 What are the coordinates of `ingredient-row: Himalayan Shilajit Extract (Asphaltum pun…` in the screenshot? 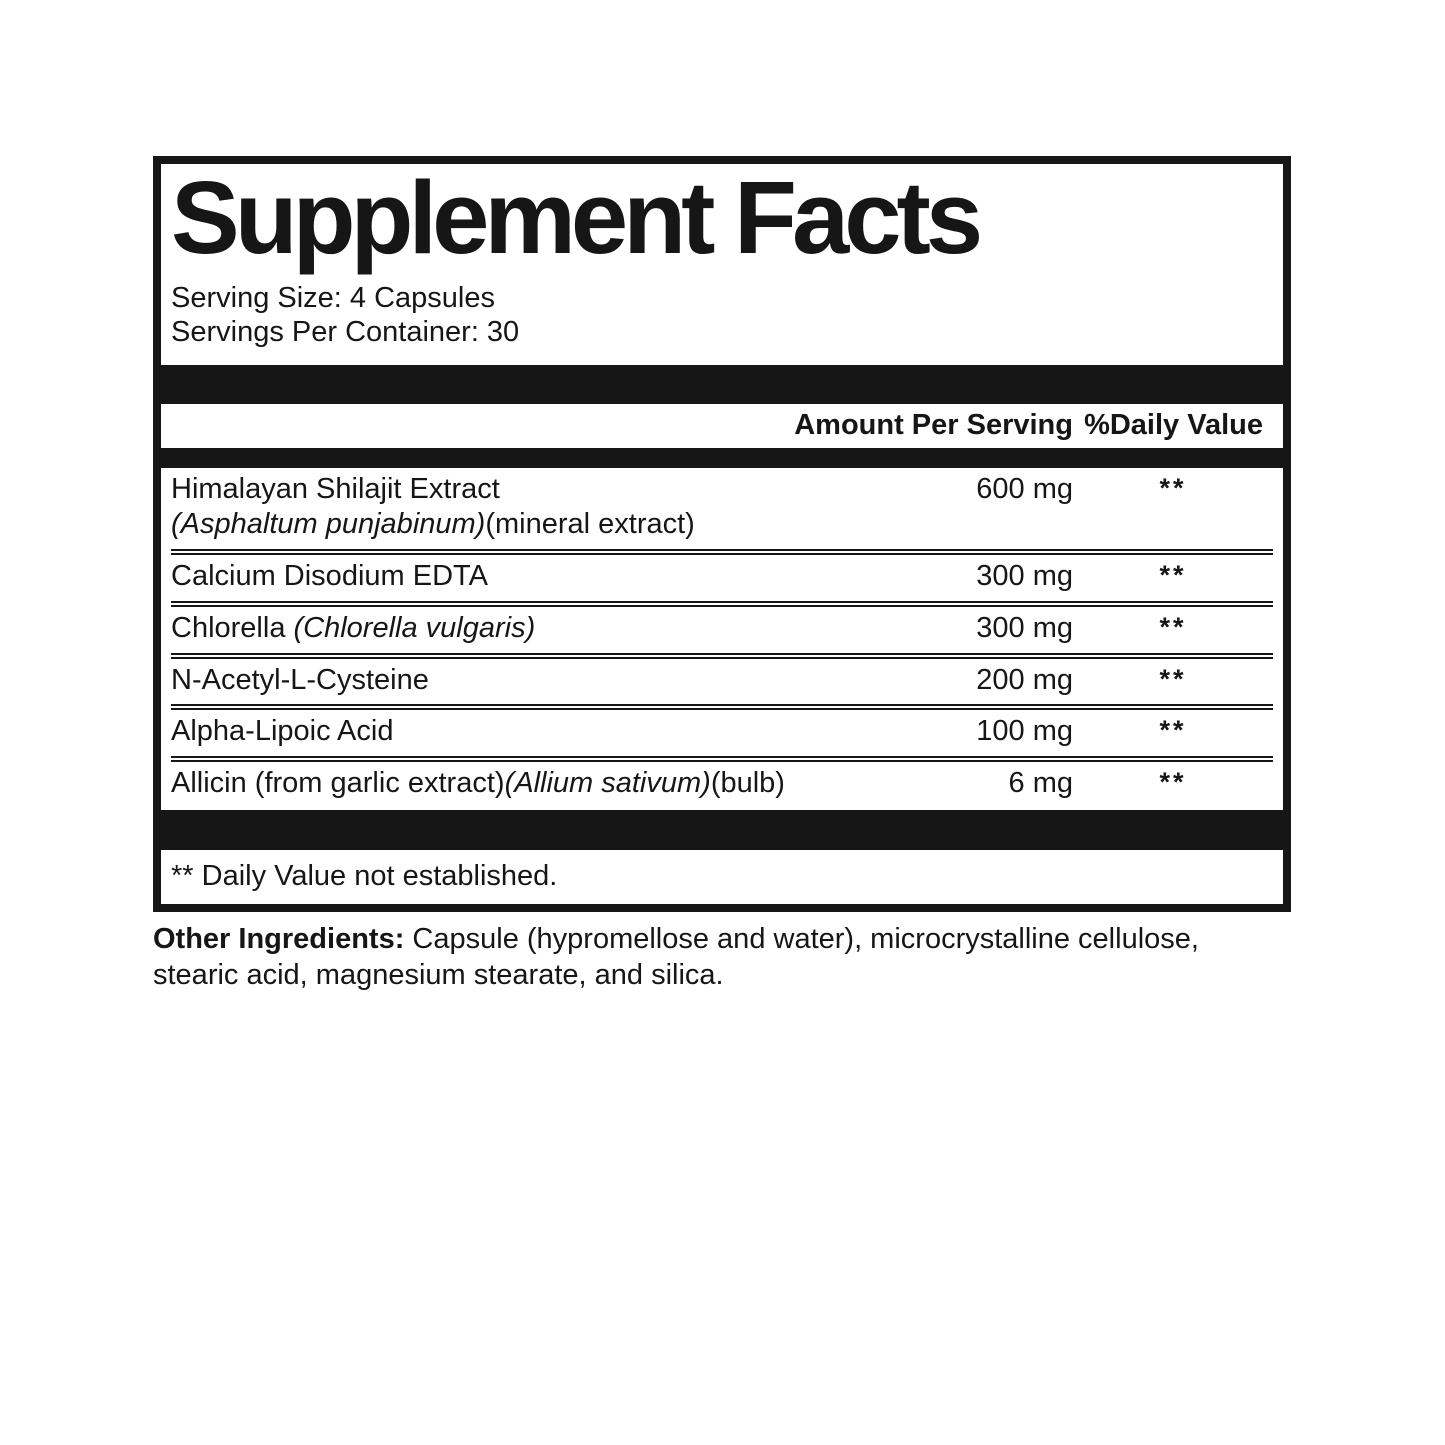 It's located at (722, 508).